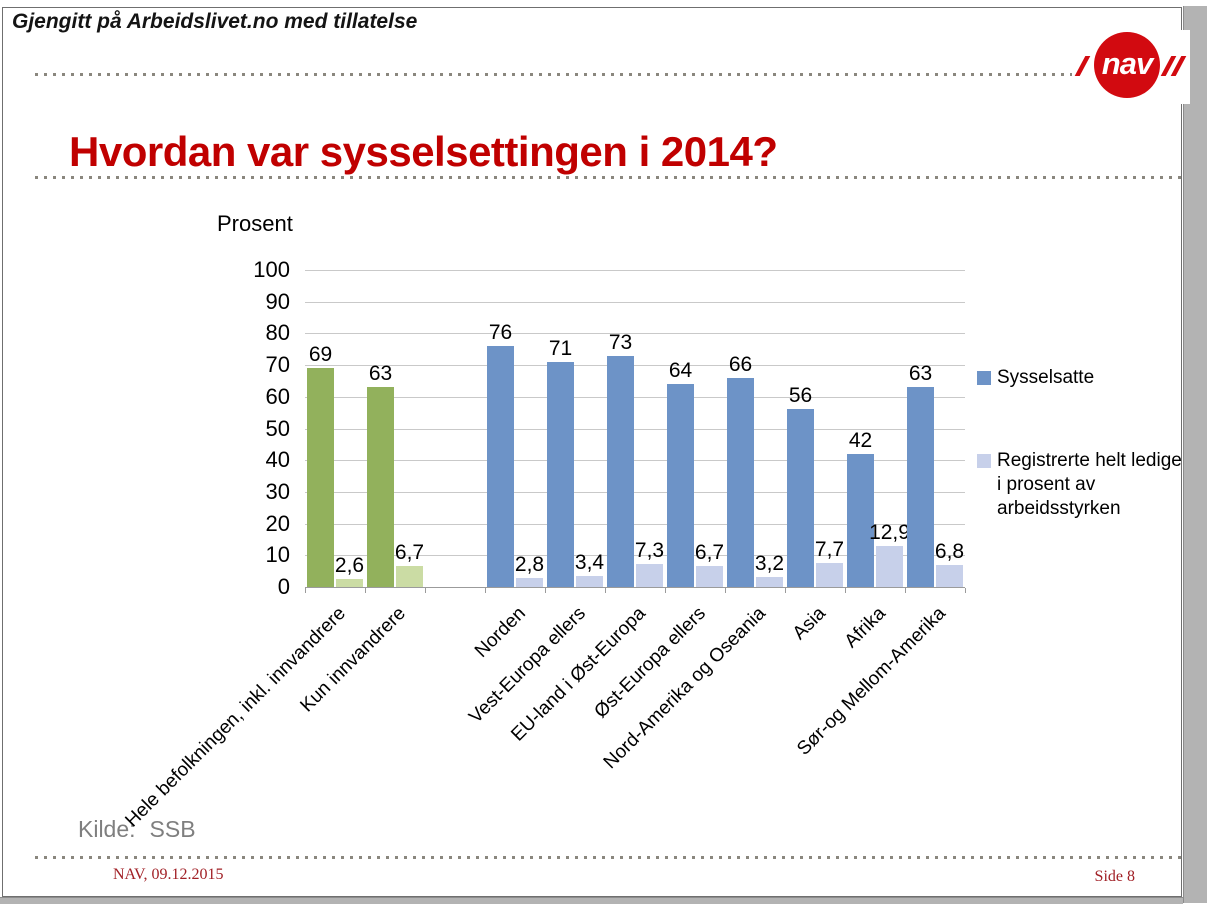  I want to click on source-note: Kilde: SSB, so click(137, 829).